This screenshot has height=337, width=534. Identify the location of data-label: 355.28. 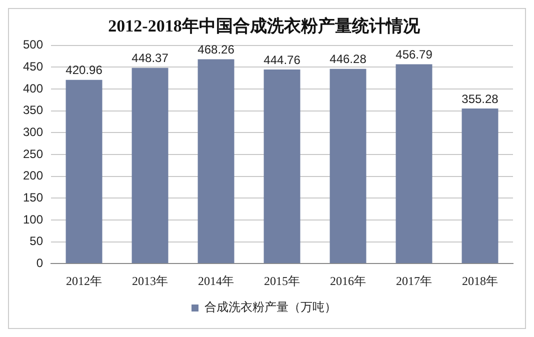
(480, 99).